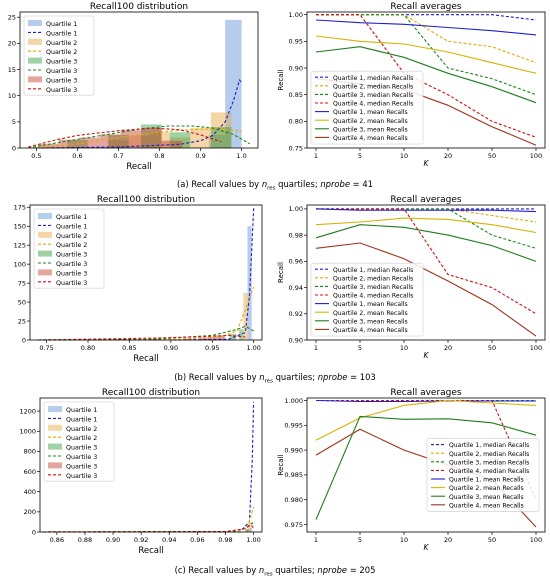  I want to click on panel-c-left-xlabel: Recall, so click(150, 551).